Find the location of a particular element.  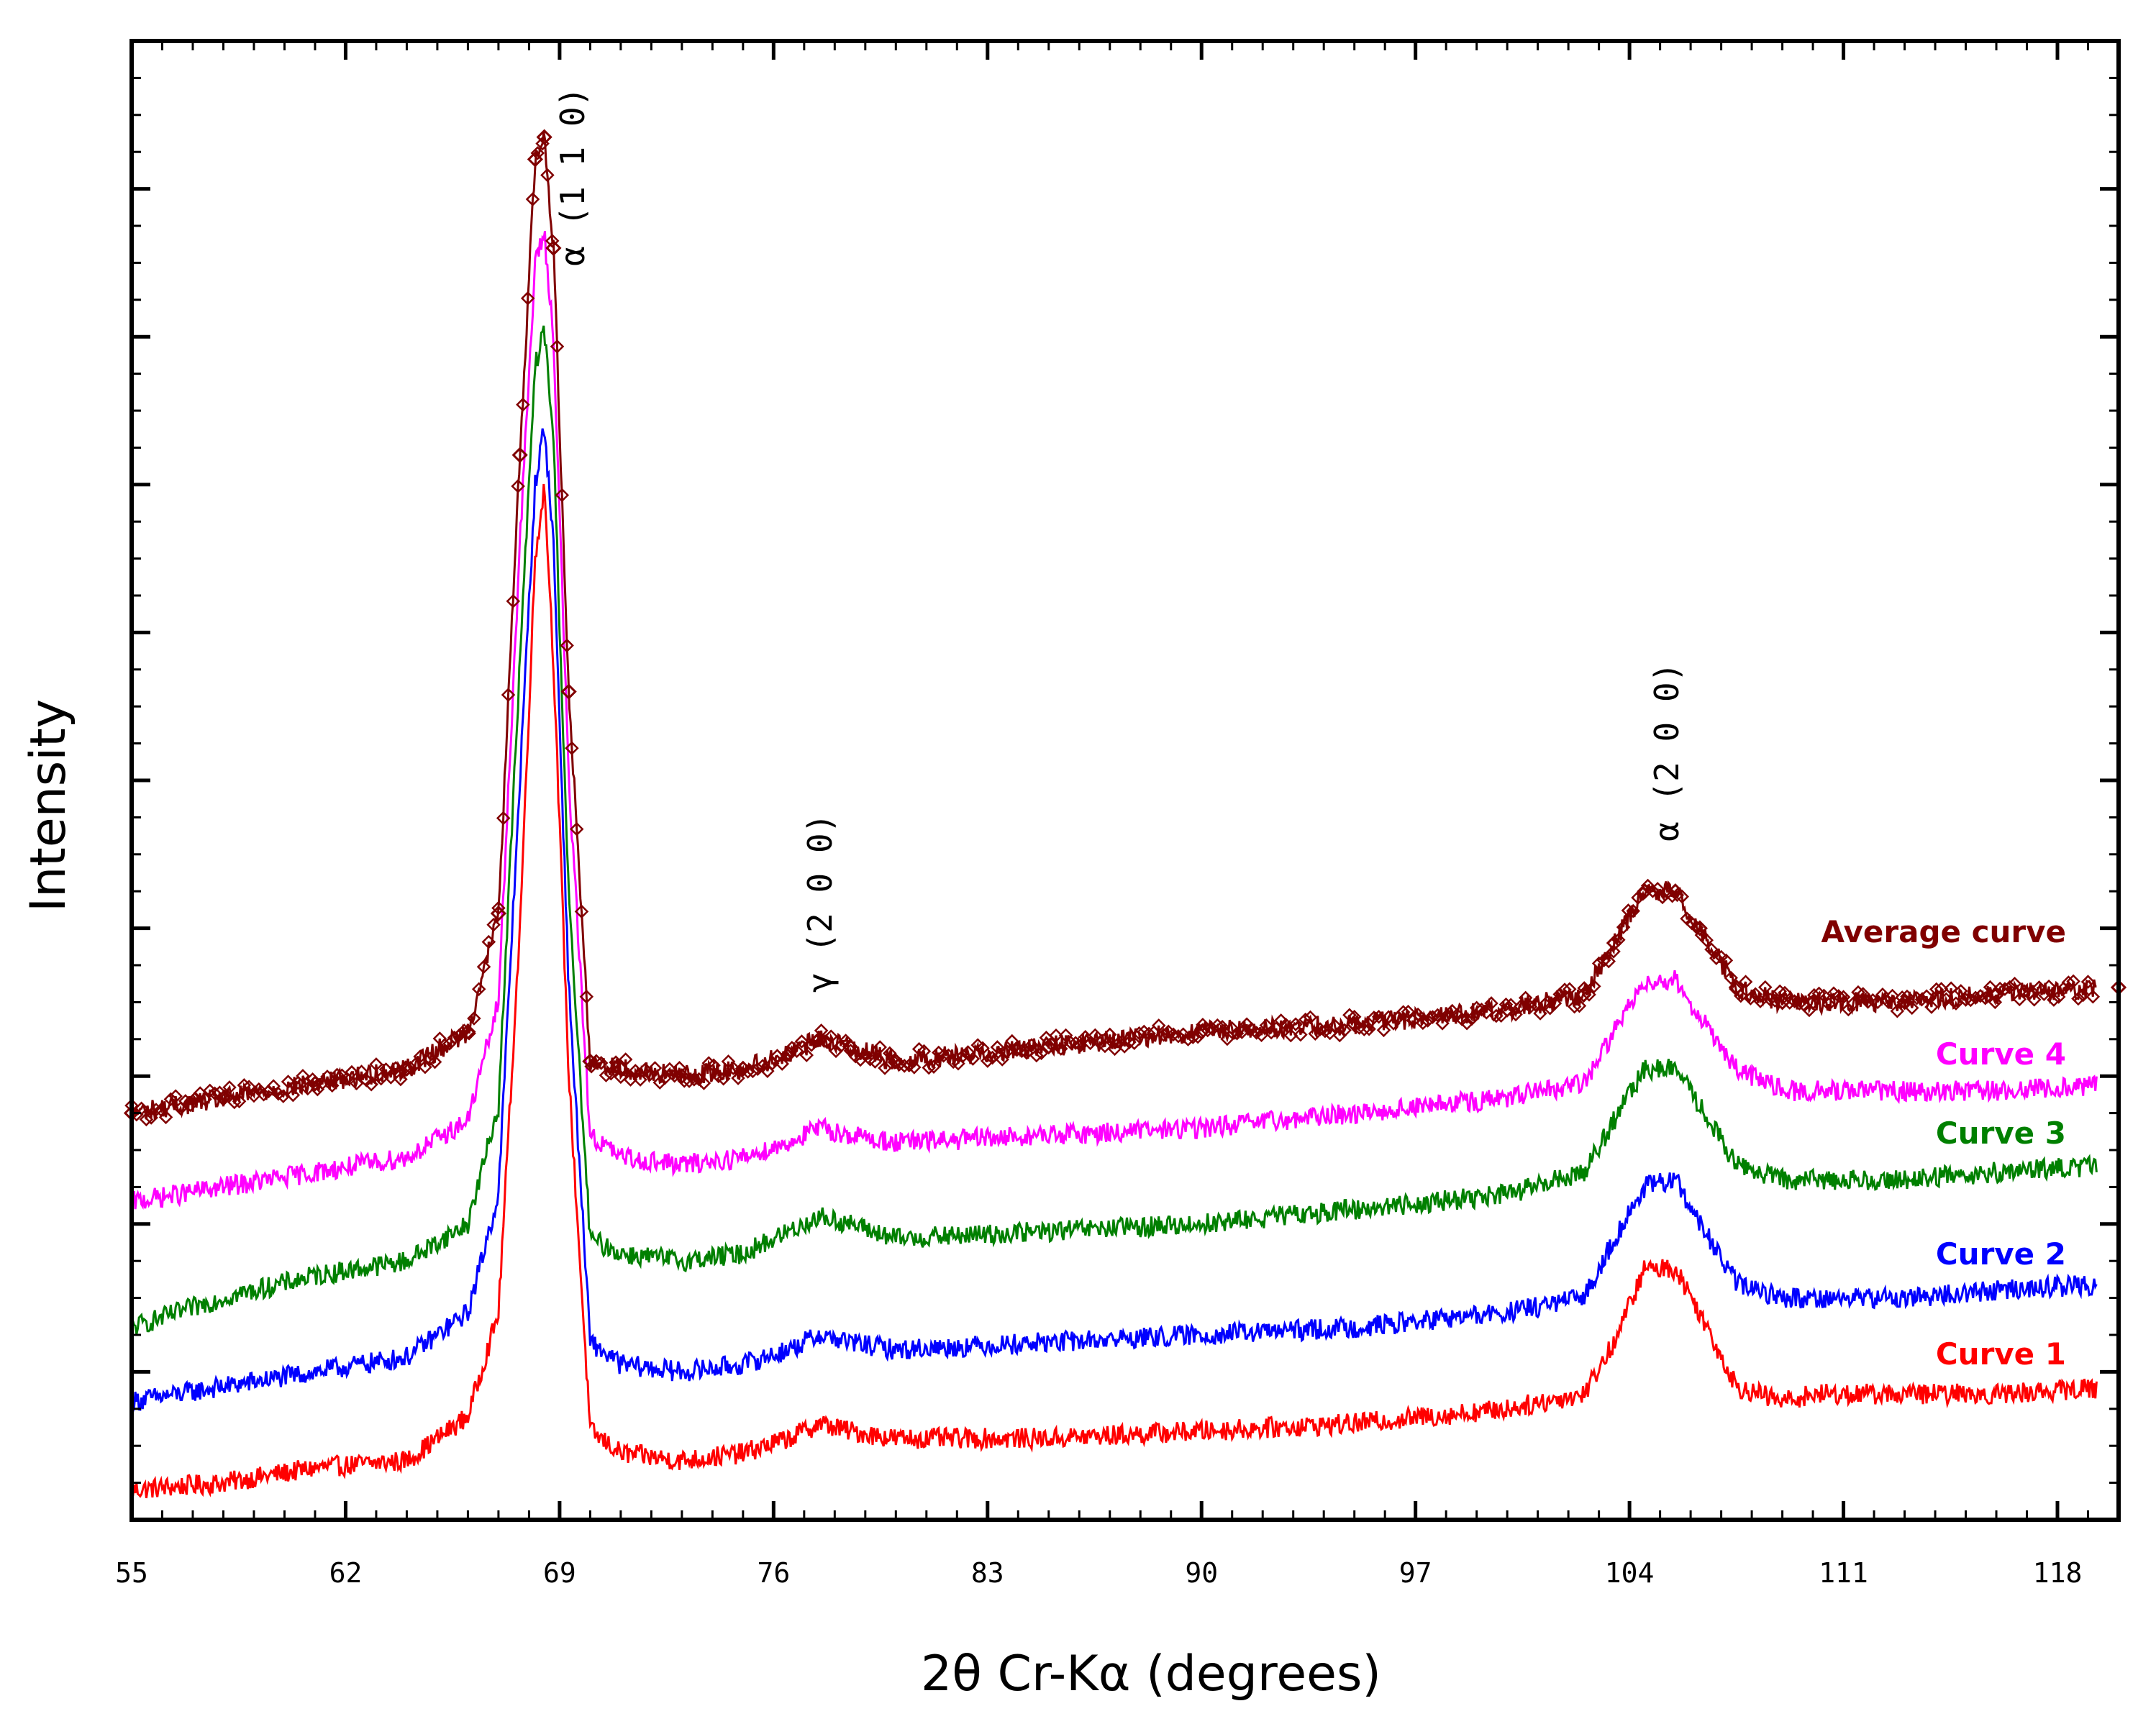

y-axis-title: Intensity is located at coordinates (48, 805).